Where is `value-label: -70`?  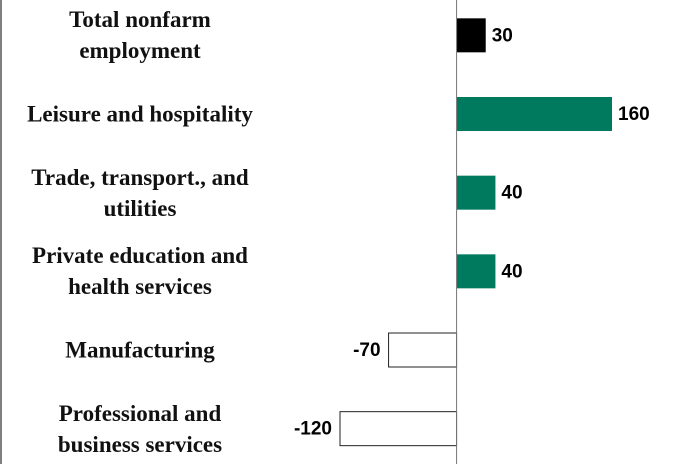 value-label: -70 is located at coordinates (366, 350).